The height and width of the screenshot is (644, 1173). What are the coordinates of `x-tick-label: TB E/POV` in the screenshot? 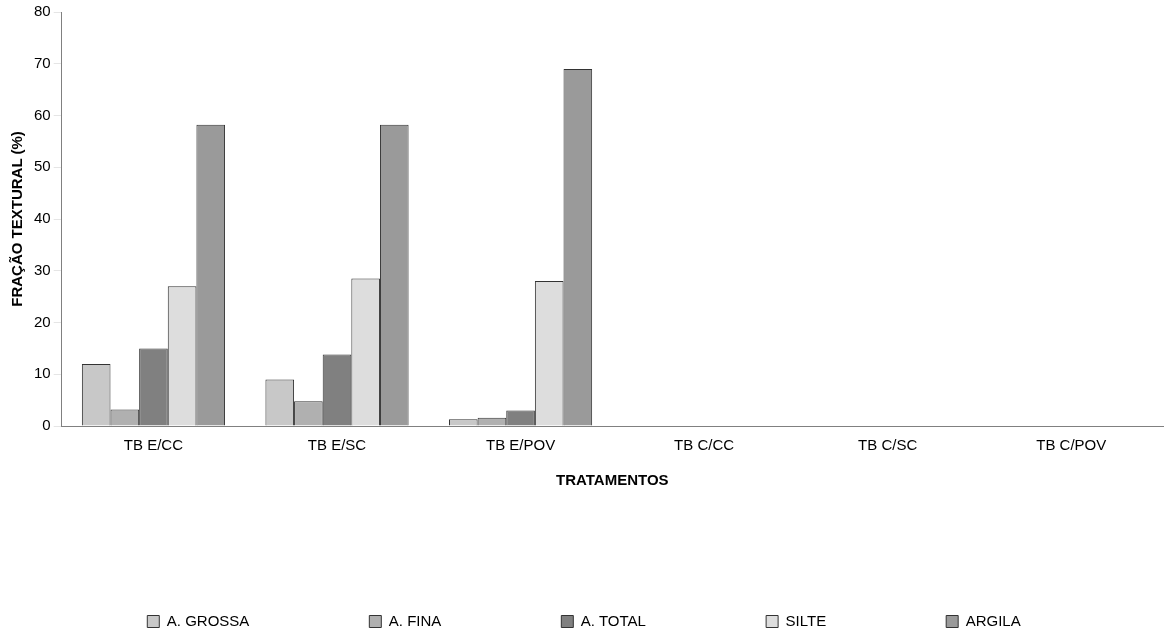 It's located at (520, 445).